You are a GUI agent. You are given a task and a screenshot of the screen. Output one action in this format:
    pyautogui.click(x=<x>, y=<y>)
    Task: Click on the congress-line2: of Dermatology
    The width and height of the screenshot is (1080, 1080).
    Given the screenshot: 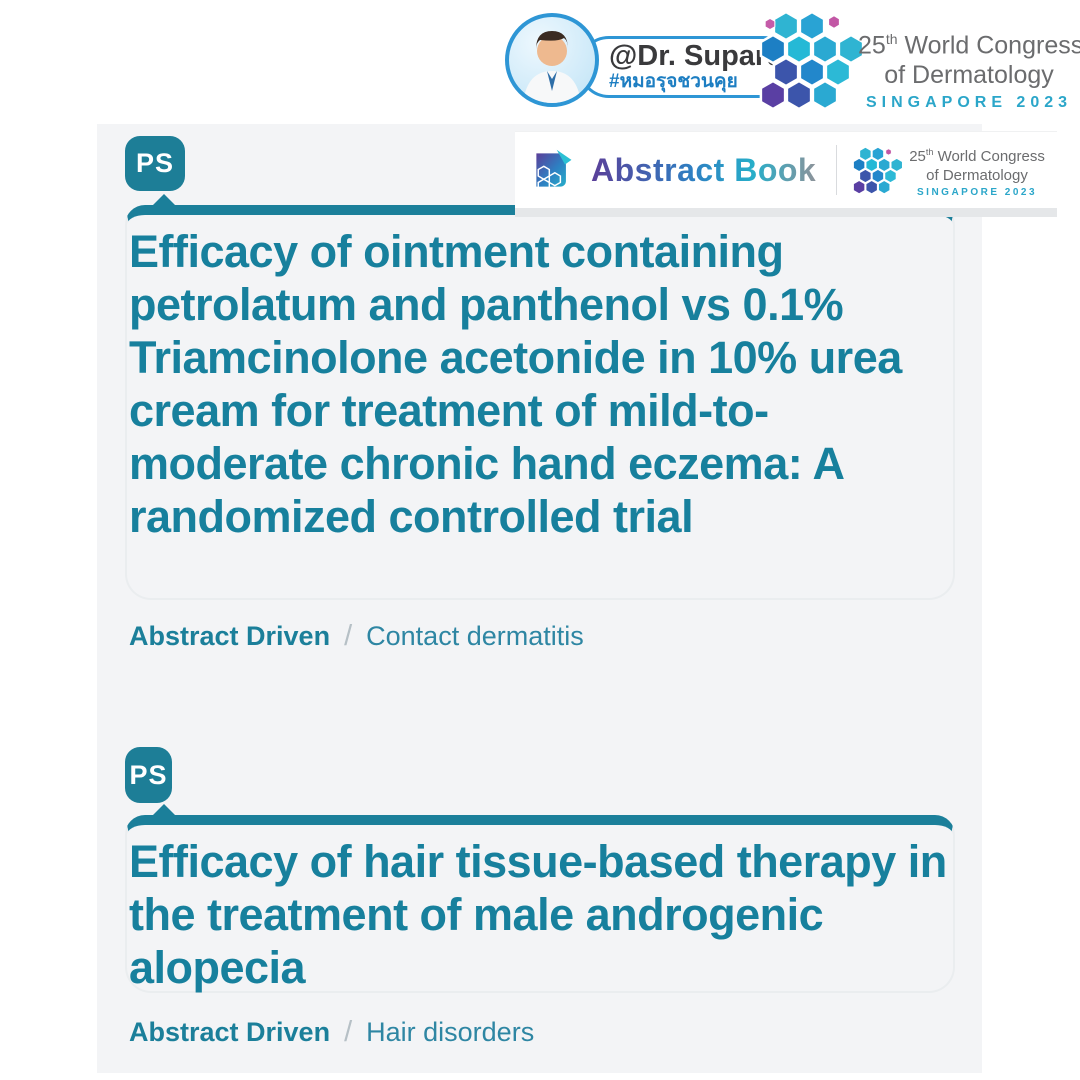 What is the action you would take?
    pyautogui.click(x=969, y=75)
    